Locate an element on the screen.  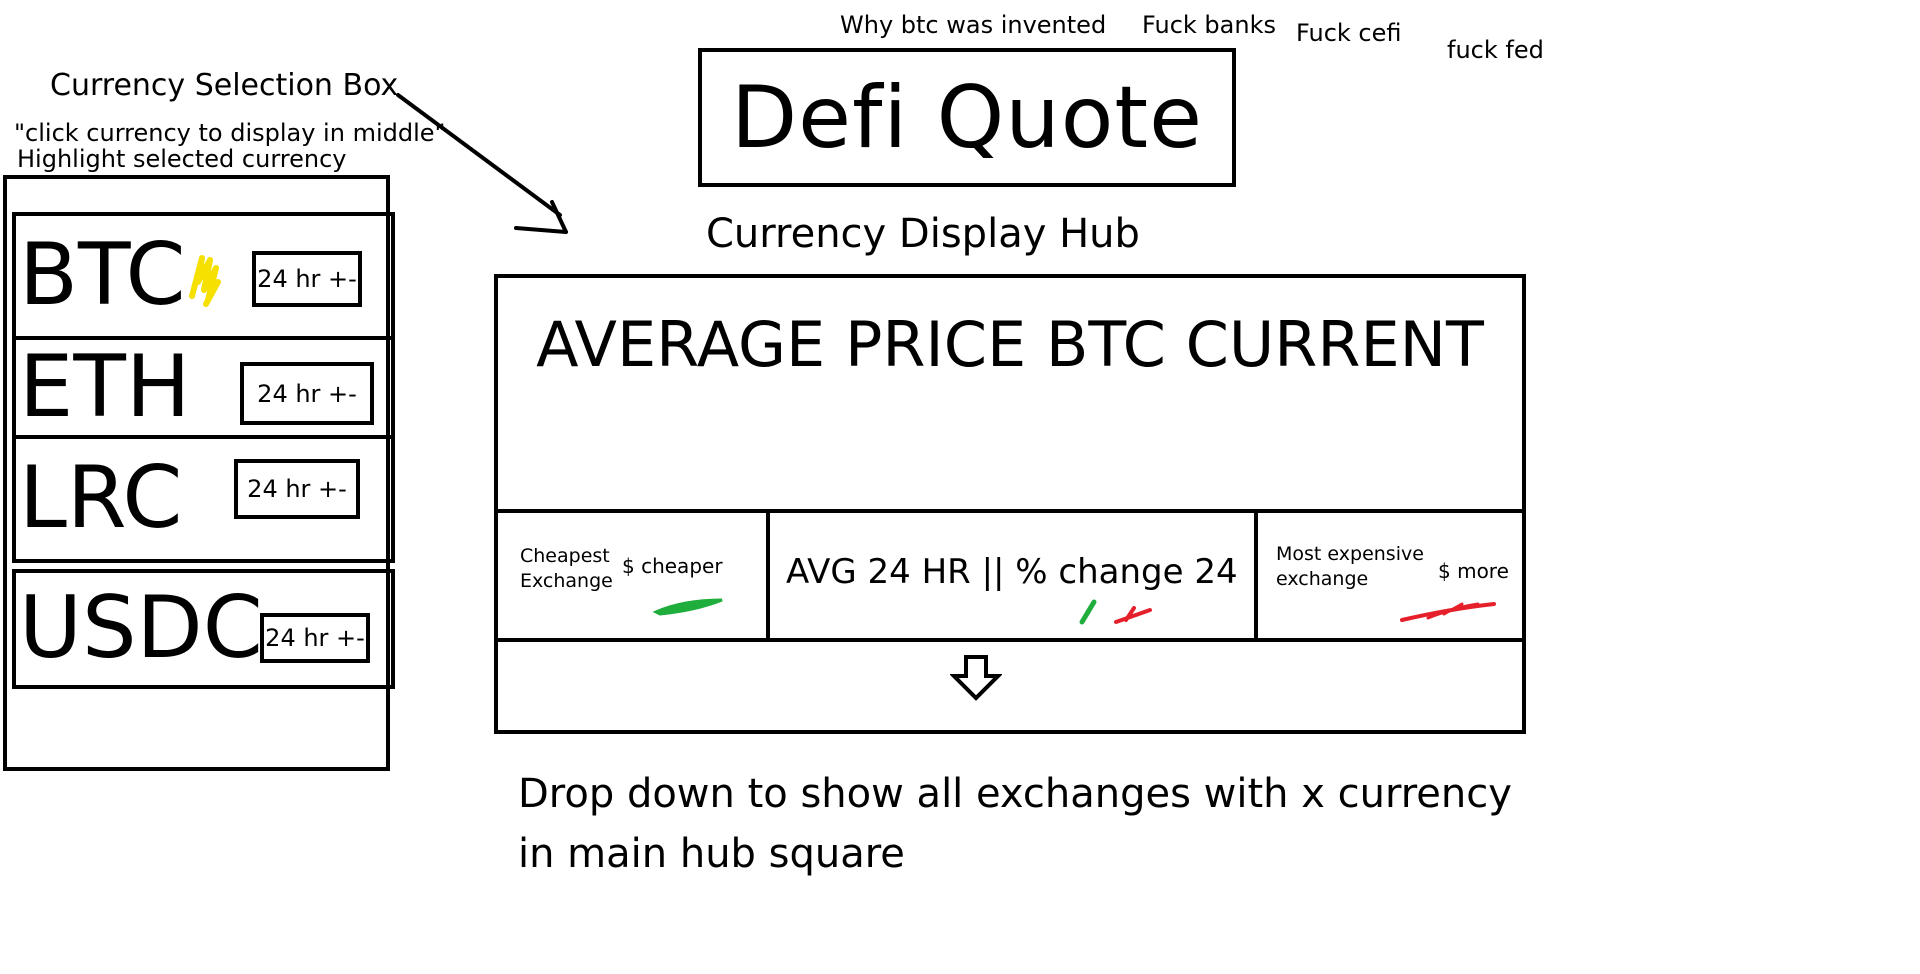
change-label-eth: 24 hr +- is located at coordinates (307, 393).